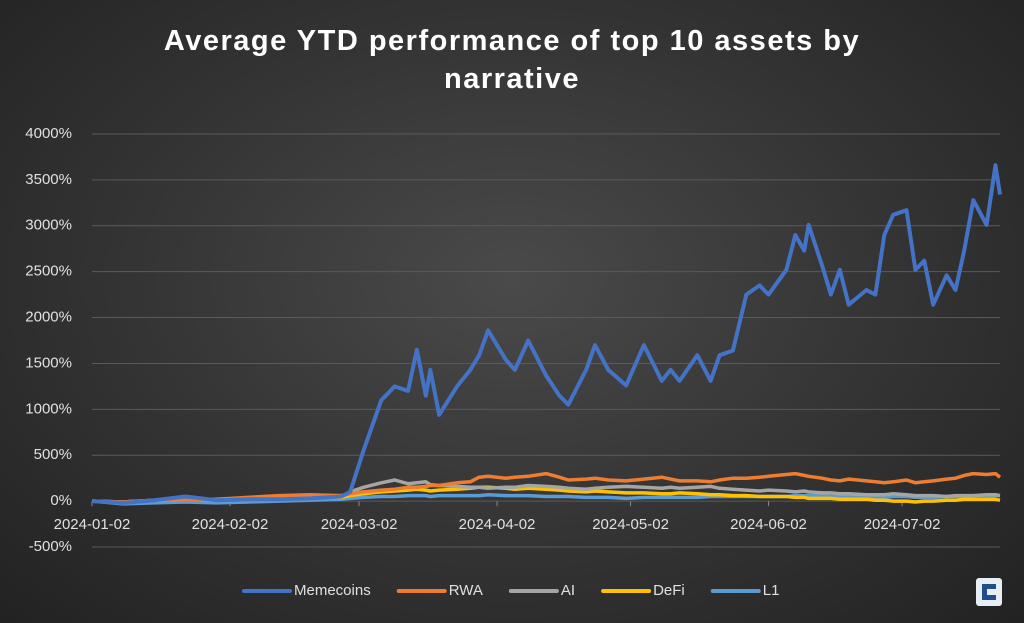  What do you see at coordinates (466, 590) in the screenshot?
I see `legend-label: RWA` at bounding box center [466, 590].